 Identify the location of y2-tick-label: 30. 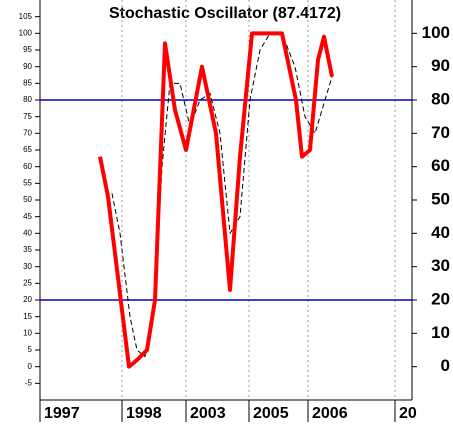
(440, 265).